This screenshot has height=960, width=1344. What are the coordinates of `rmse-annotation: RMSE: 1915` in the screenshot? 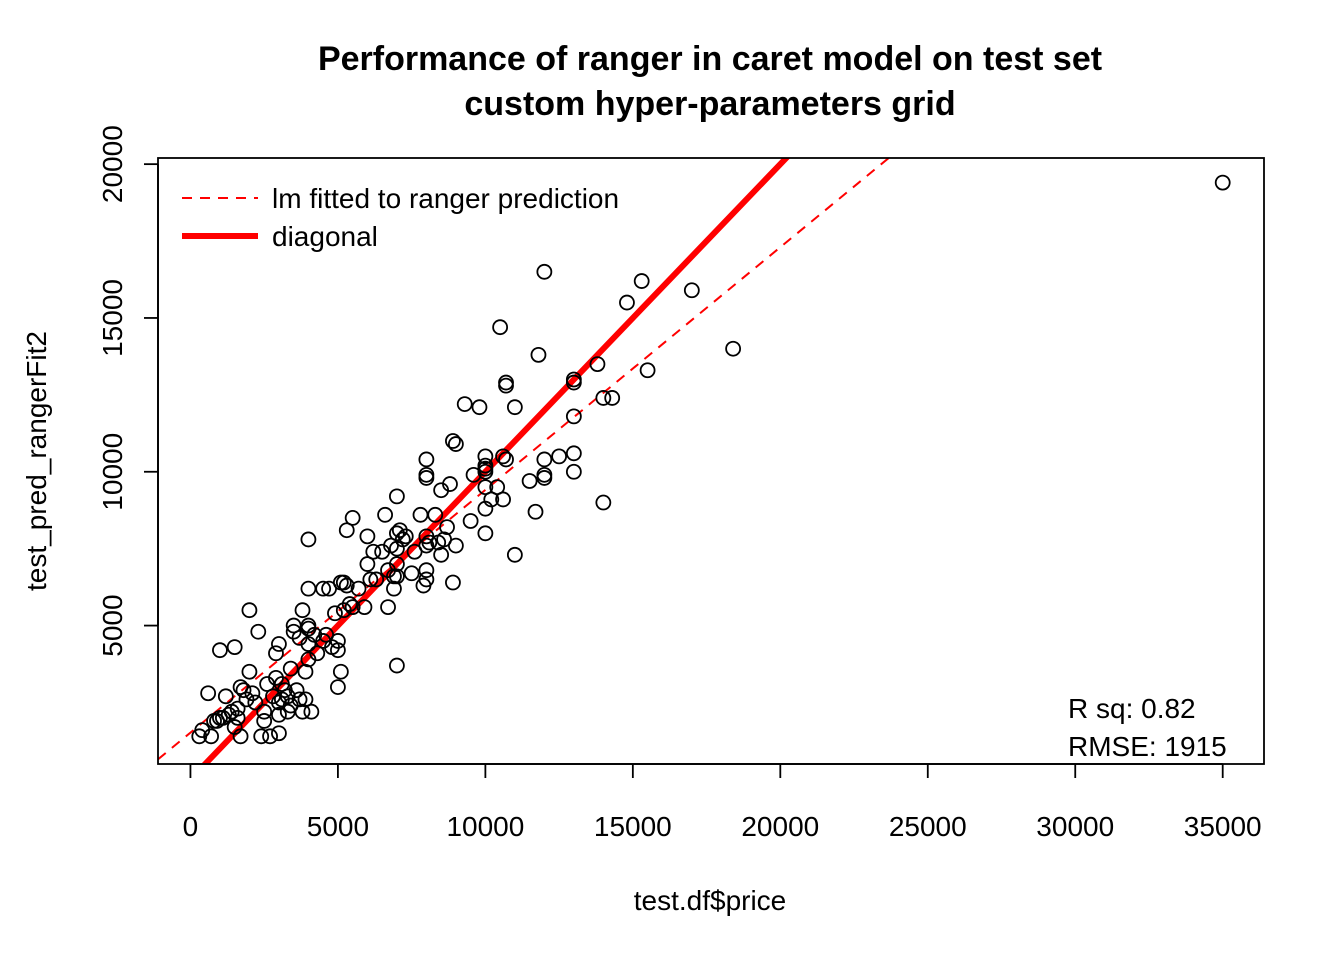 It's located at (1147, 746).